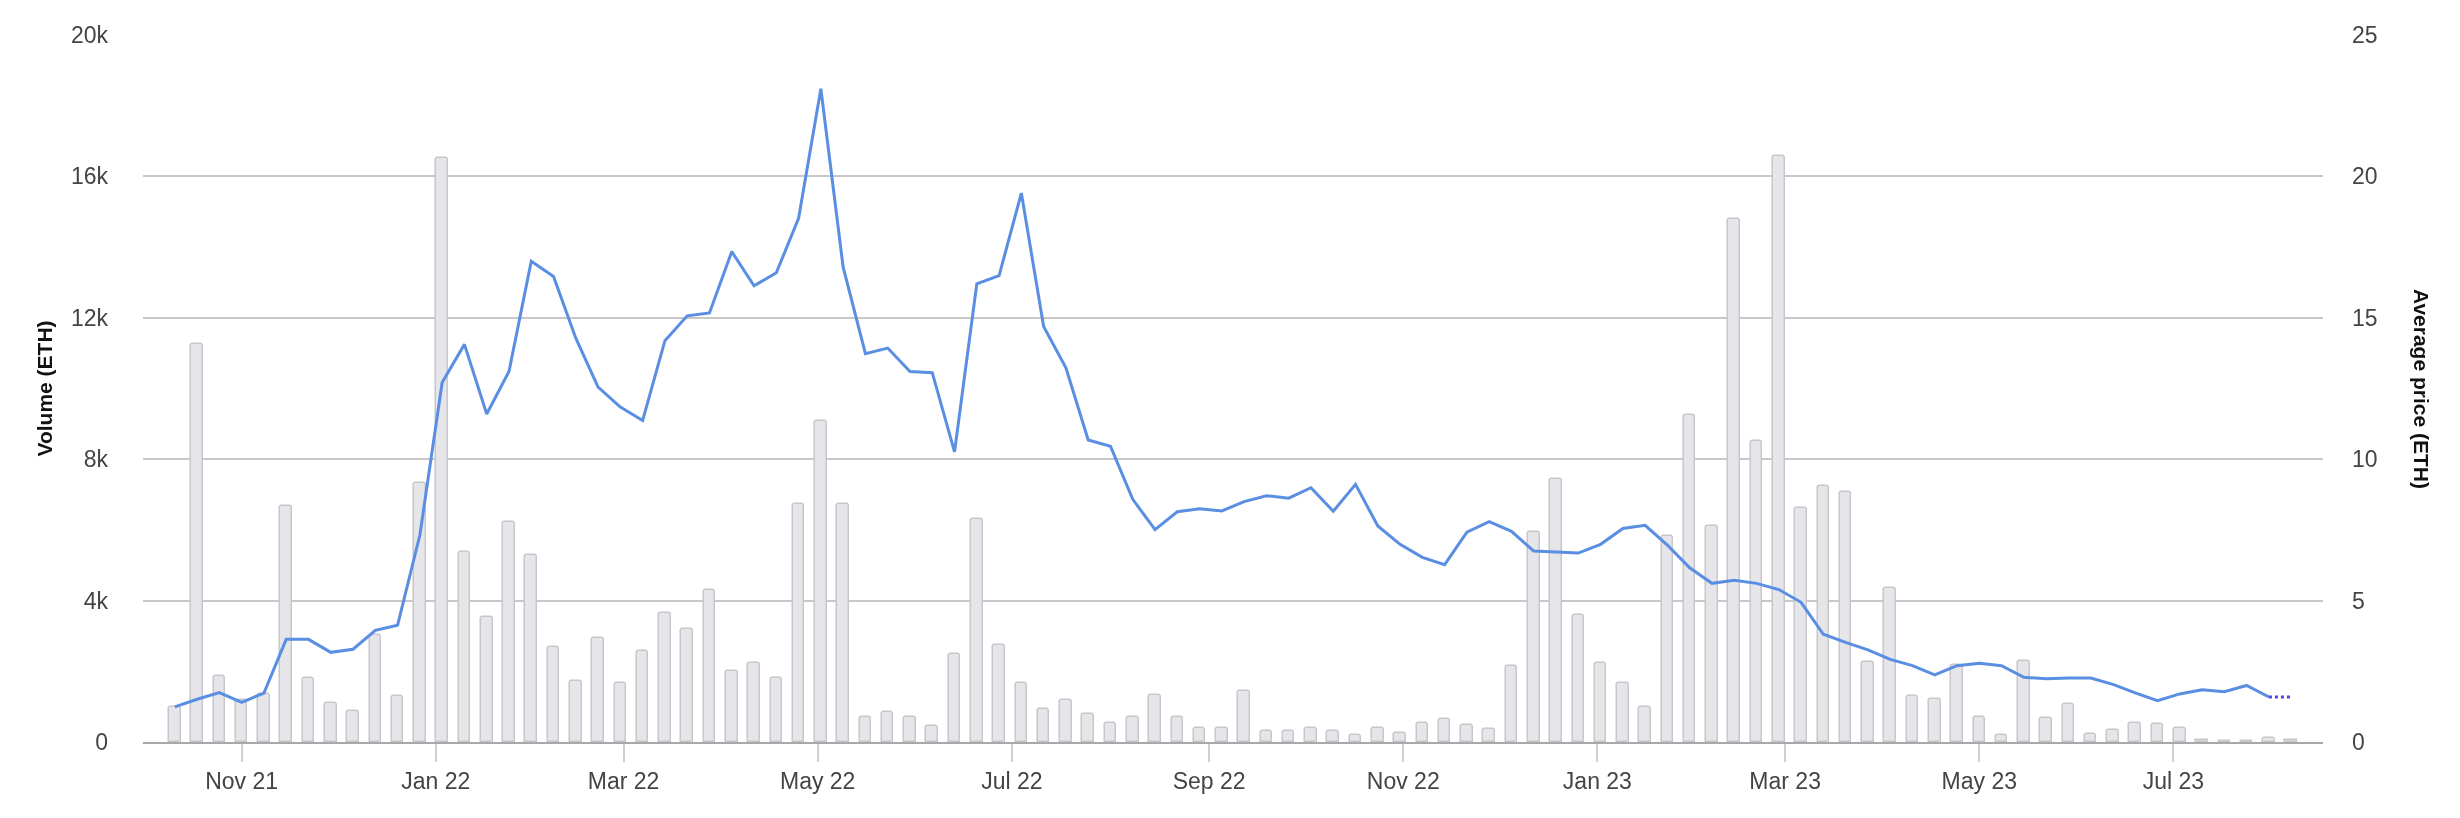 This screenshot has width=2460, height=818. Describe the element at coordinates (2358, 742) in the screenshot. I see `y2-tick-label: 0` at that location.